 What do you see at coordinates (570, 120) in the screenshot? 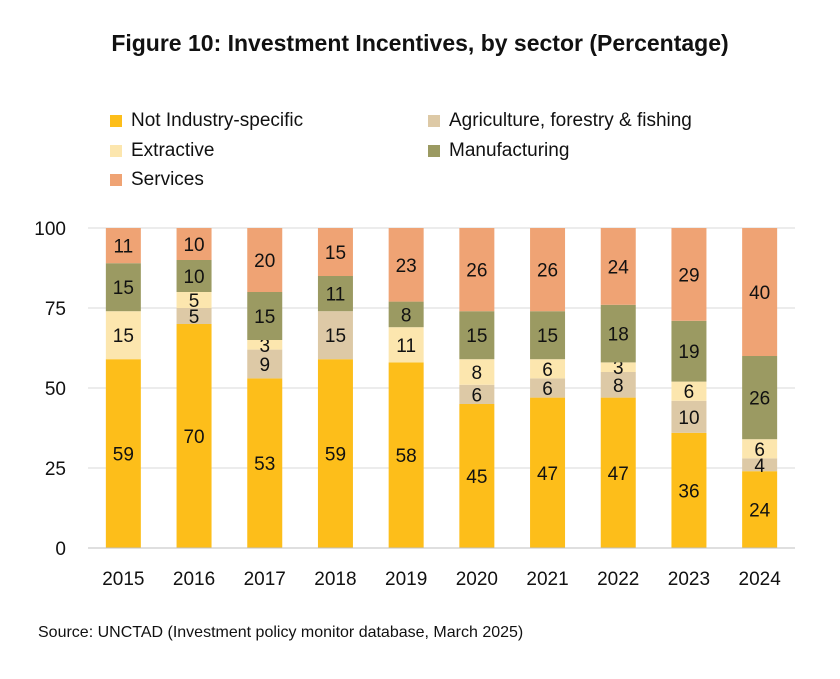
I see `legend-label: Agriculture, forestry & fishing` at bounding box center [570, 120].